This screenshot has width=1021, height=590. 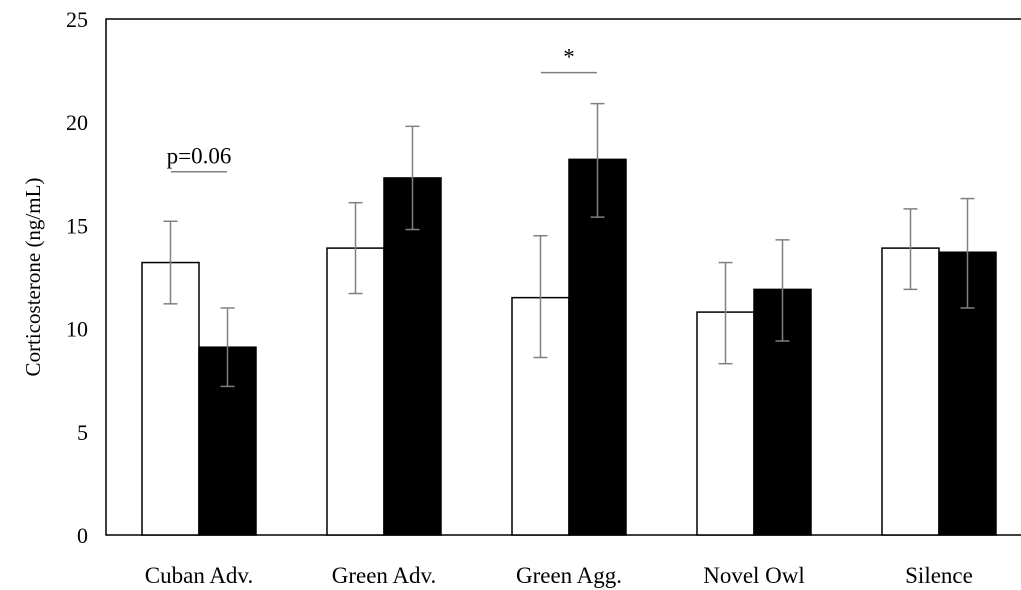 I want to click on y-tick-label: 20, so click(x=77, y=122).